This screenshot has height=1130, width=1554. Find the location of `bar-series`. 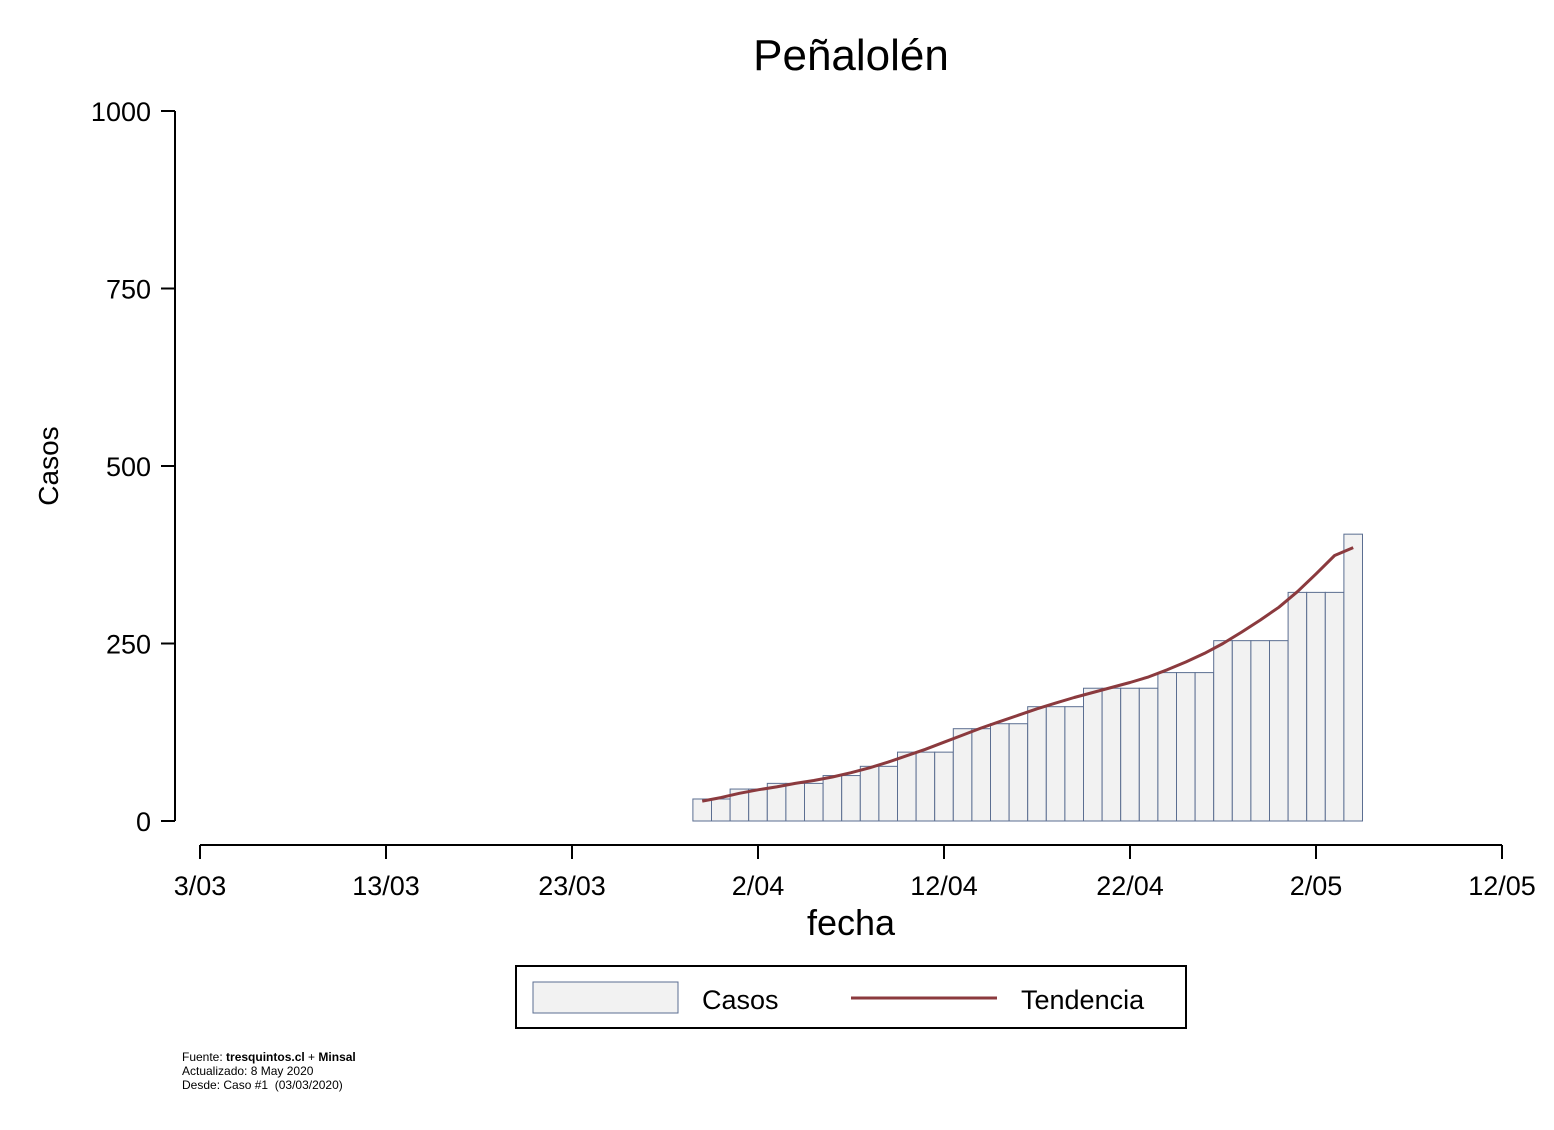

bar-series is located at coordinates (1028, 677).